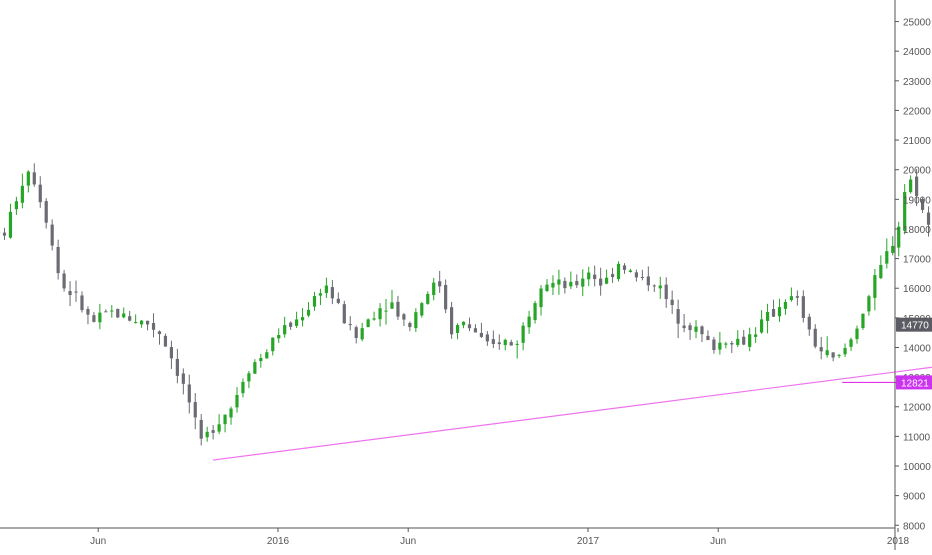 This screenshot has height=555, width=932. Describe the element at coordinates (917, 467) in the screenshot. I see `price-tick-label: 10000` at that location.